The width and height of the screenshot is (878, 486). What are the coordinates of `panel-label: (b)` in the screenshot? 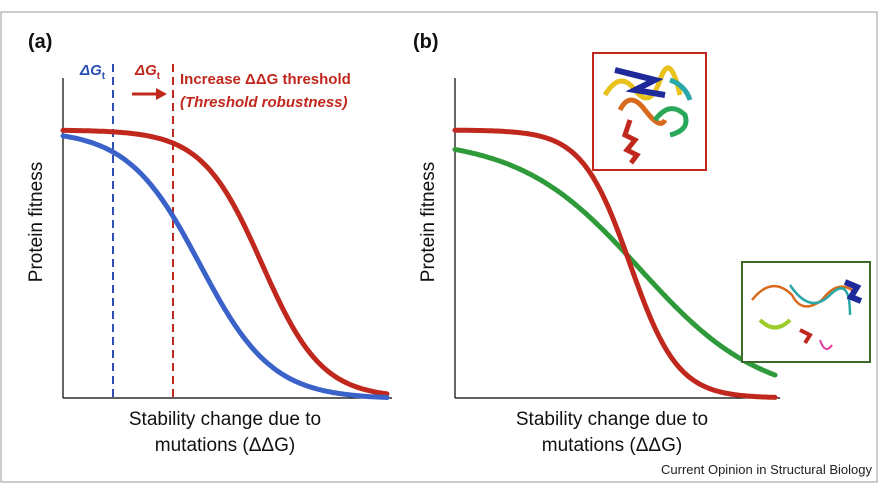 It's located at (426, 42).